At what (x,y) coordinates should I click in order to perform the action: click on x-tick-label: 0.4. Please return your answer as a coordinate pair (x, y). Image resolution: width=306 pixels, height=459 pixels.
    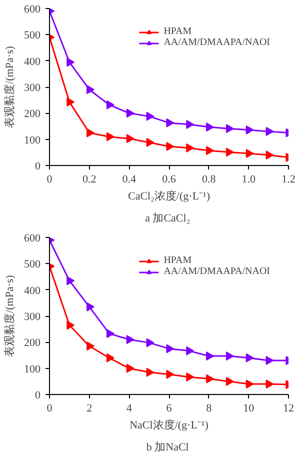
    Looking at the image, I should click on (129, 180).